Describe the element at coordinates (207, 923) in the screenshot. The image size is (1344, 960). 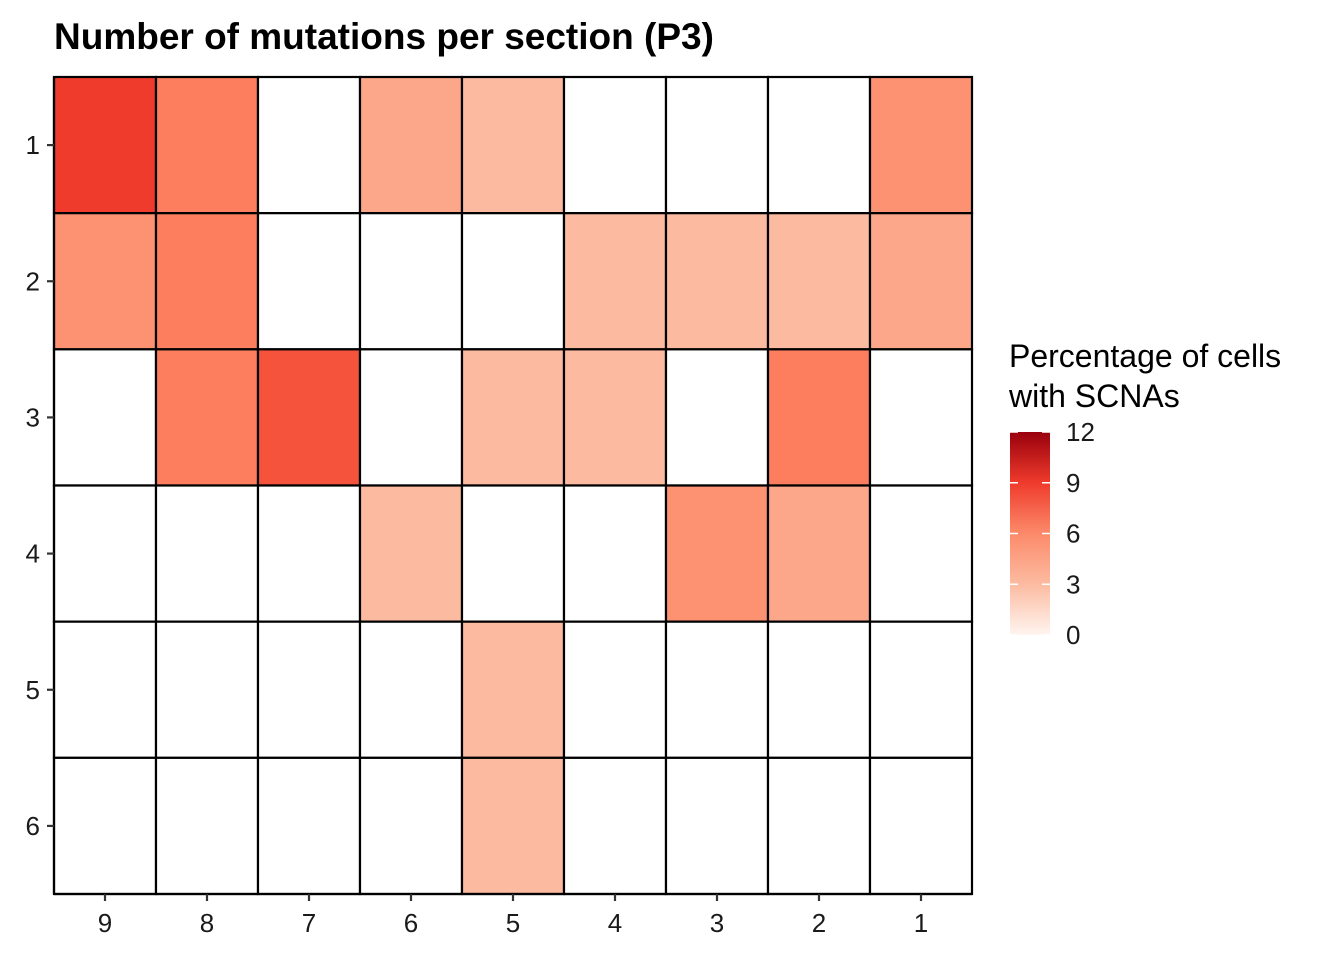
I see `x-tick-label: 8` at that location.